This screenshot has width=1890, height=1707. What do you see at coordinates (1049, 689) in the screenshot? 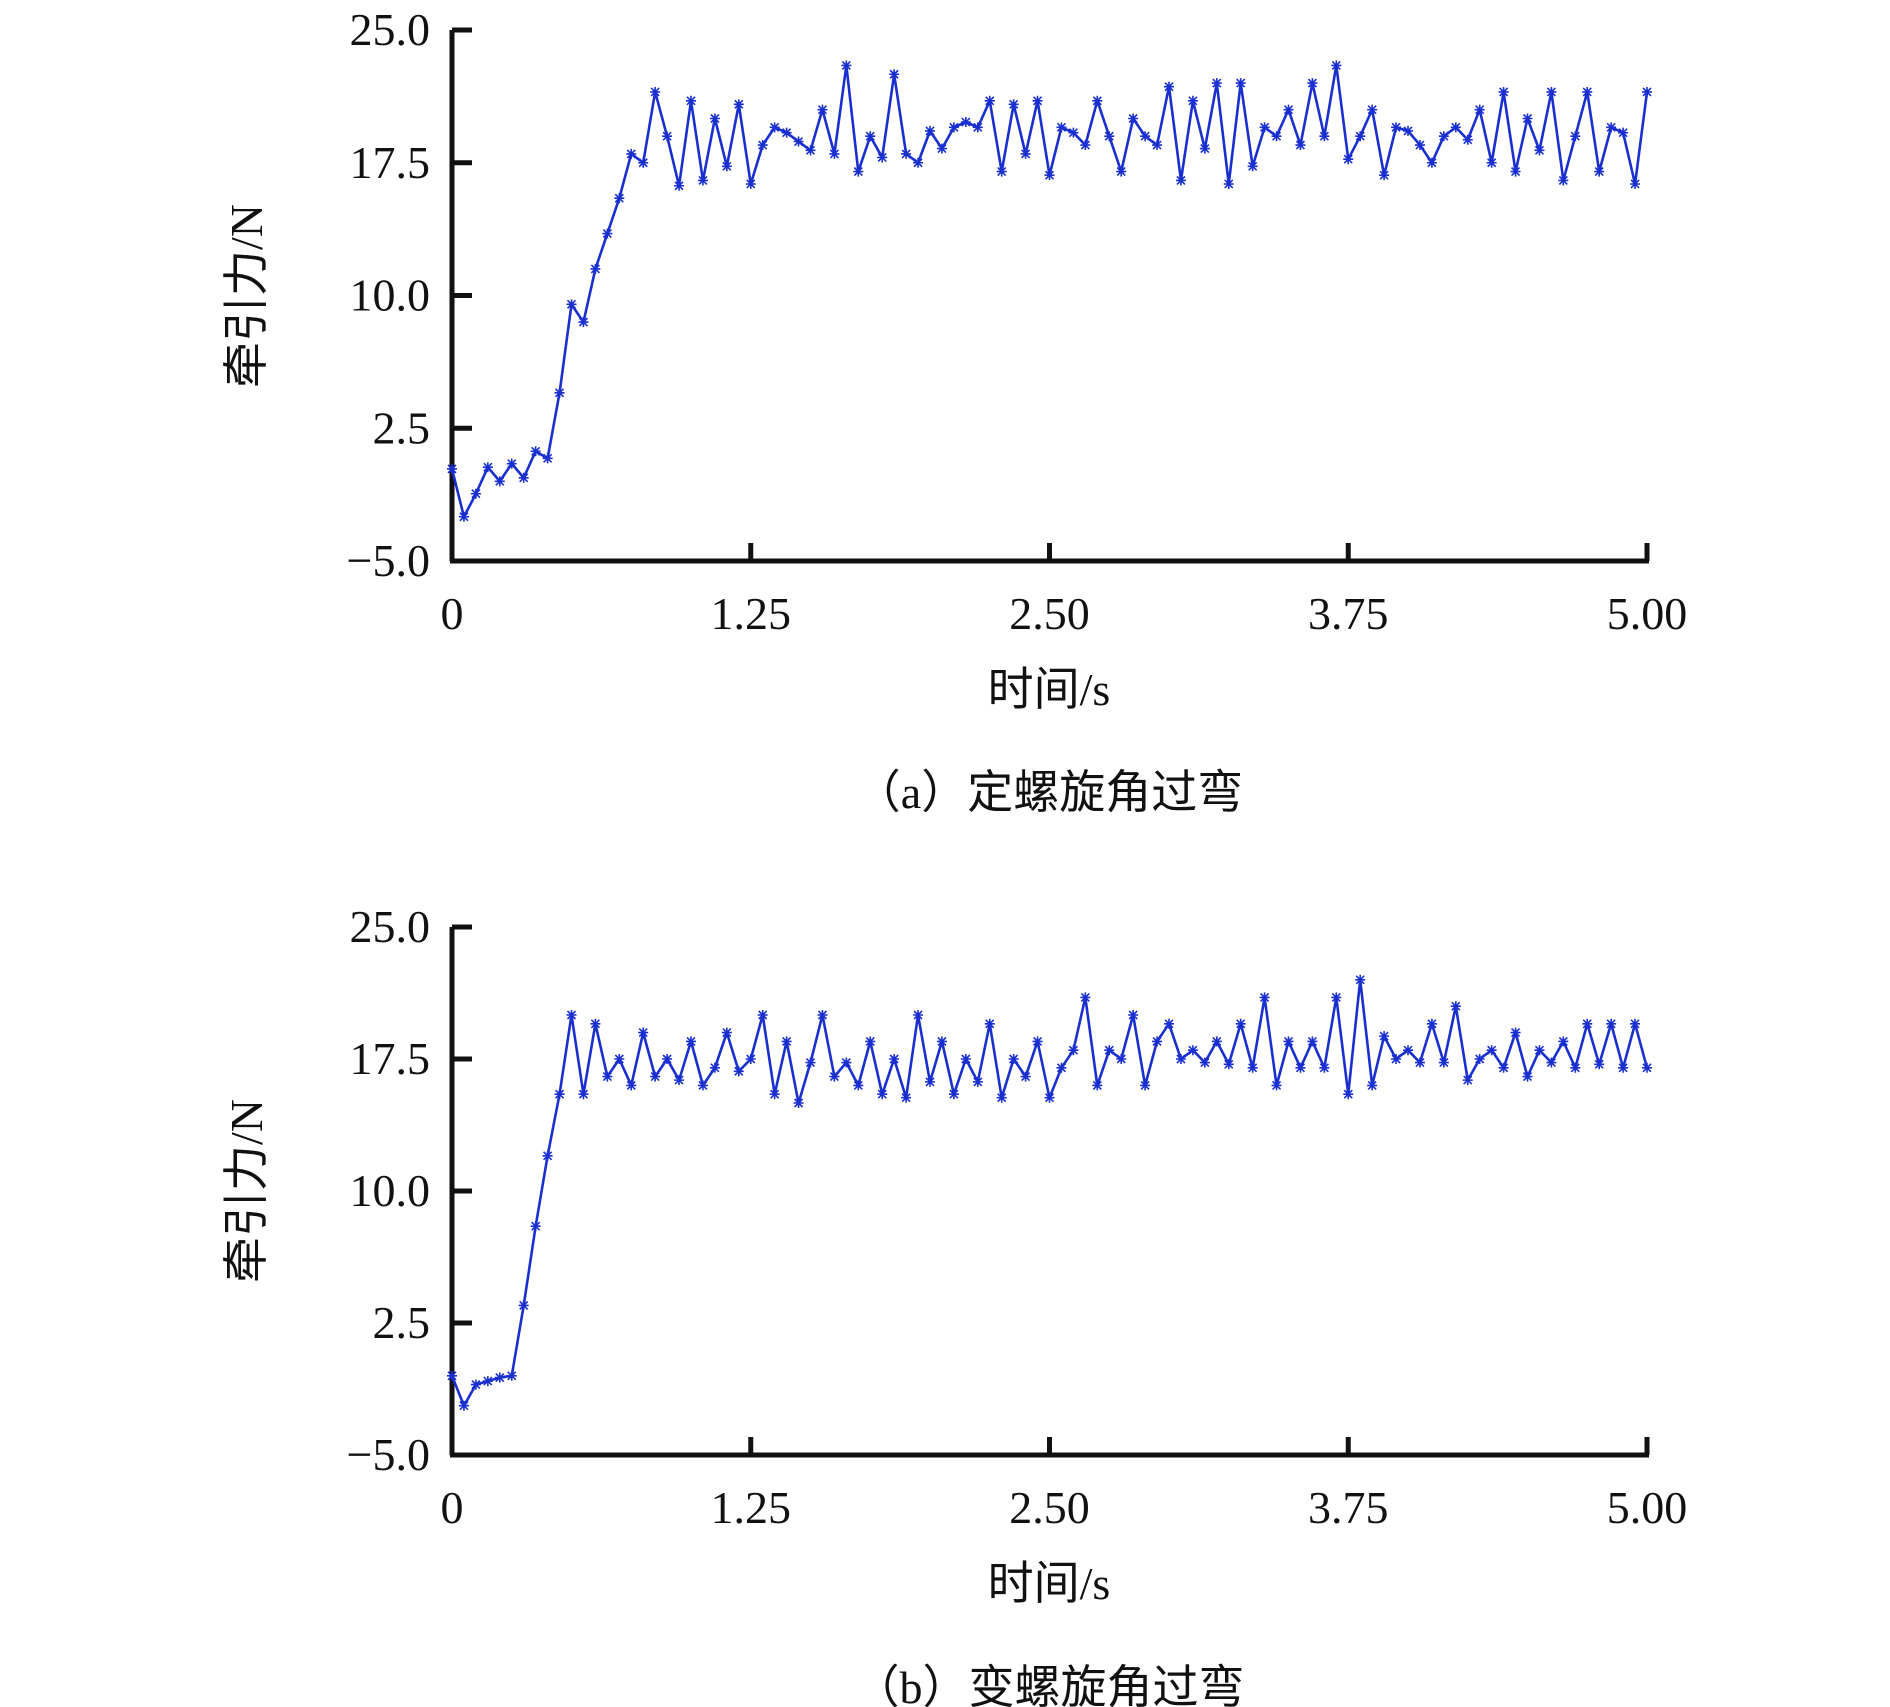
I see `x-axis-label: 时间/s` at bounding box center [1049, 689].